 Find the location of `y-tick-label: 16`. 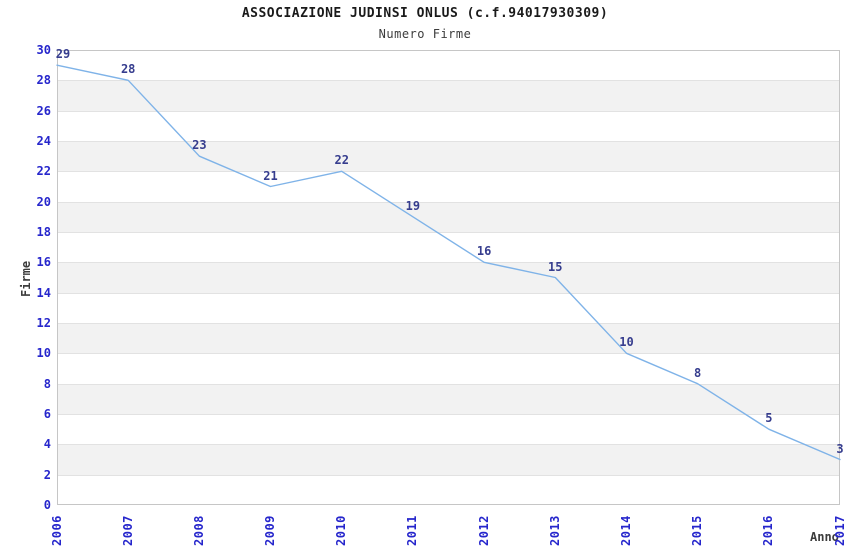

y-tick-label: 16 is located at coordinates (43, 262).